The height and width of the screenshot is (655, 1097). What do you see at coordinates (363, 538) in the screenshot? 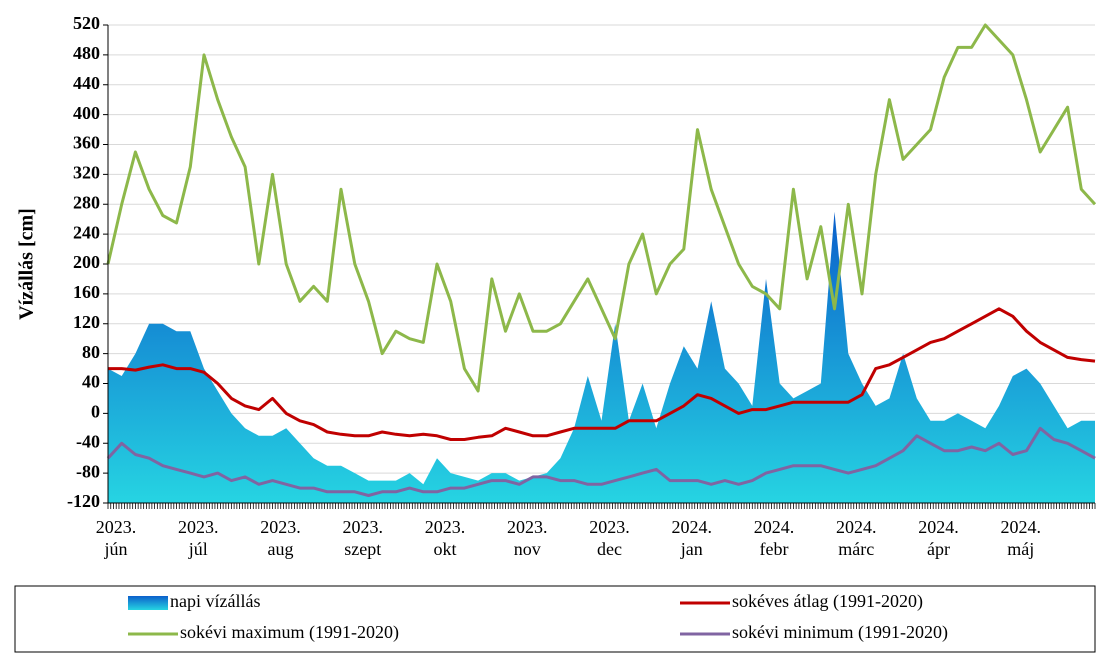
I see `x-tick-label: 2023. szept` at bounding box center [363, 538].